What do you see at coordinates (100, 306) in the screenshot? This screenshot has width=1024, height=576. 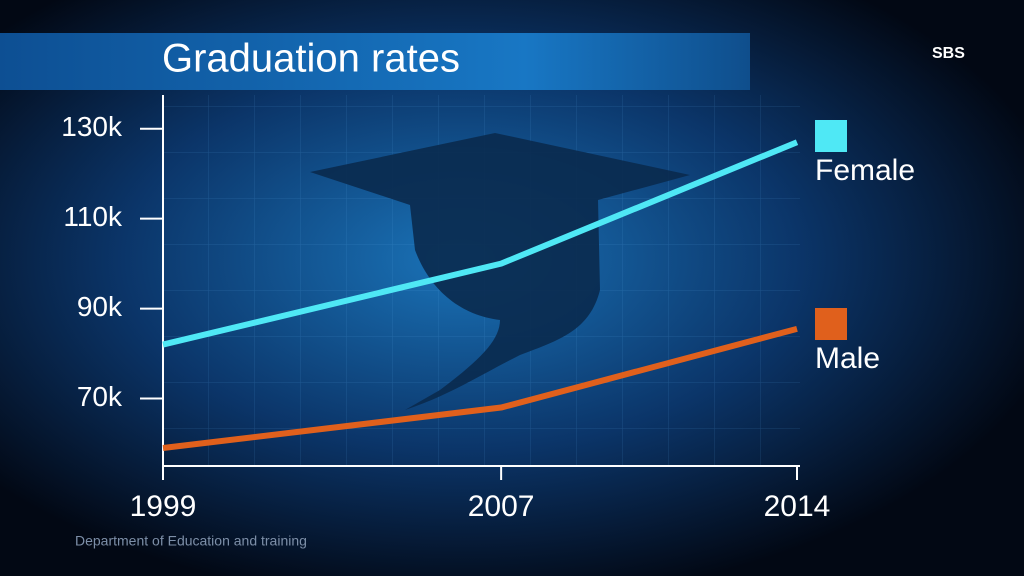 I see `y-tick-label: 90k` at bounding box center [100, 306].